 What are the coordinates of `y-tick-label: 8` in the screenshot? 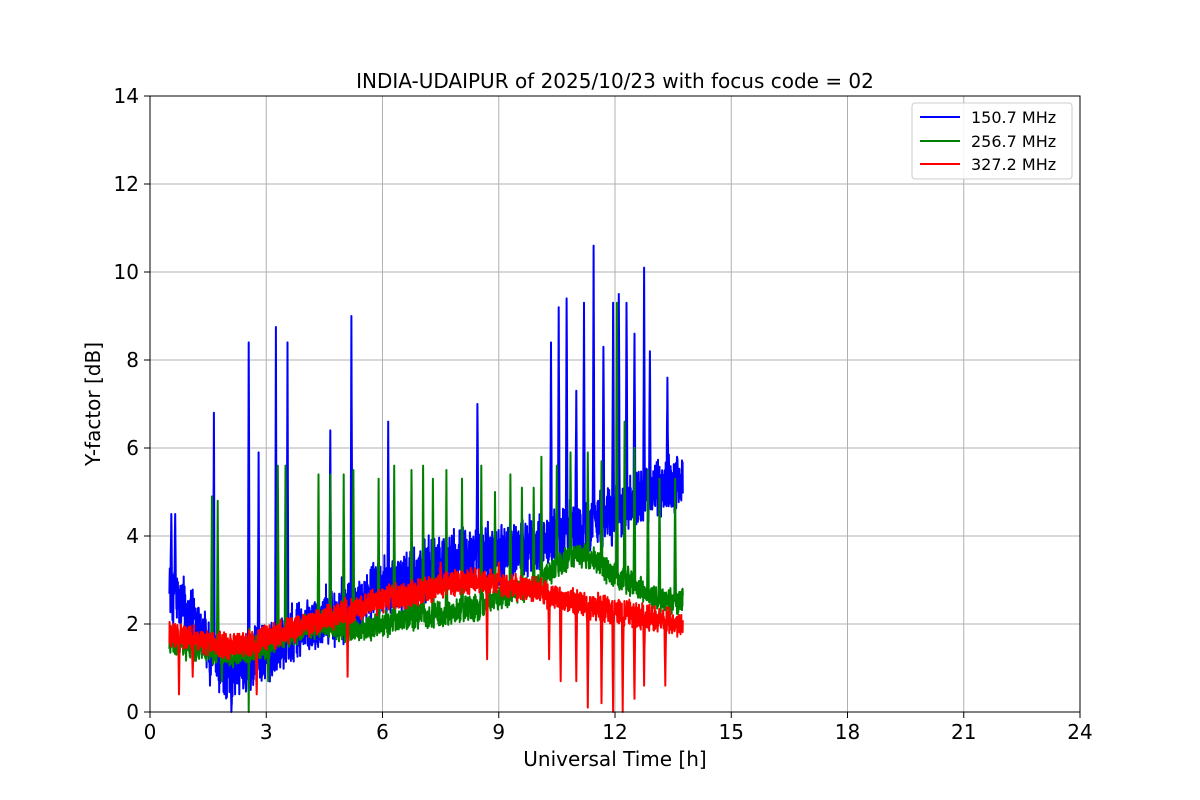 It's located at (132, 360).